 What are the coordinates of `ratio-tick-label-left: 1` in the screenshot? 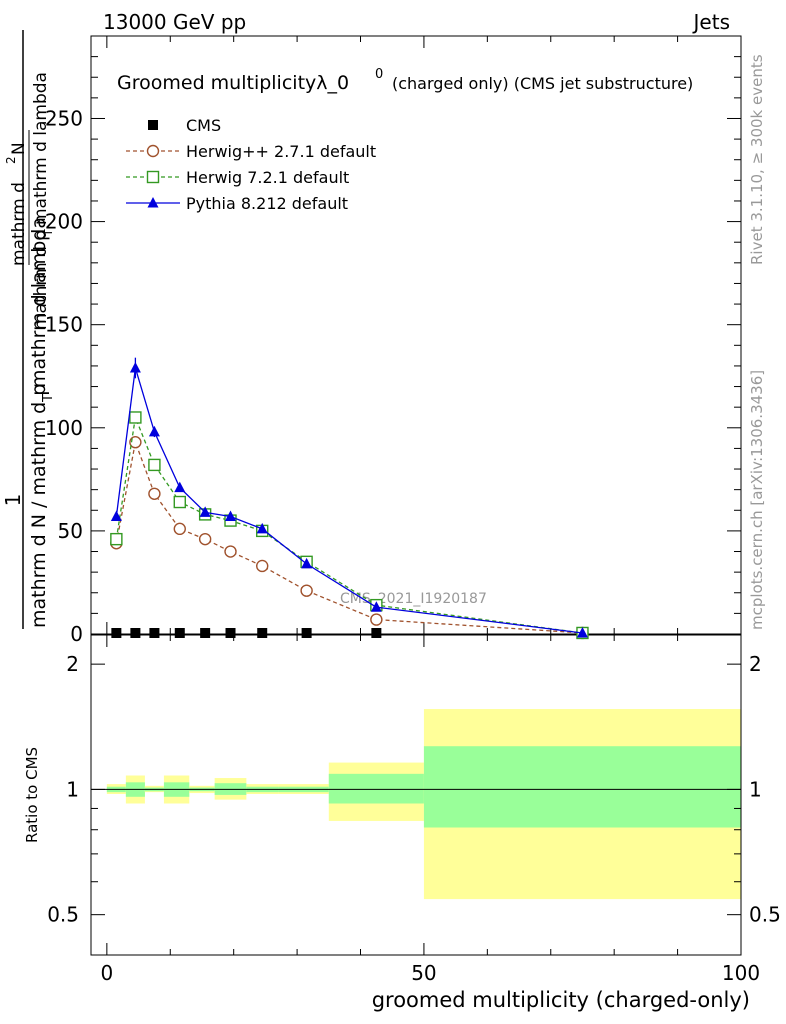 It's located at (72, 789).